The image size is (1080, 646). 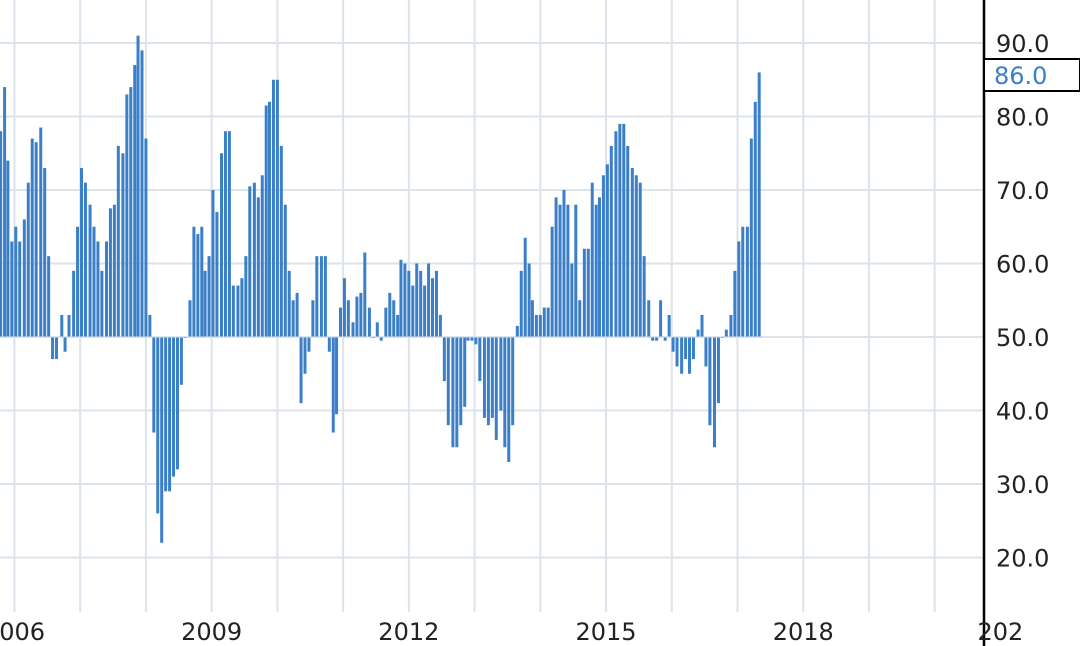 What do you see at coordinates (1022, 412) in the screenshot?
I see `y-tick-label: 40.0` at bounding box center [1022, 412].